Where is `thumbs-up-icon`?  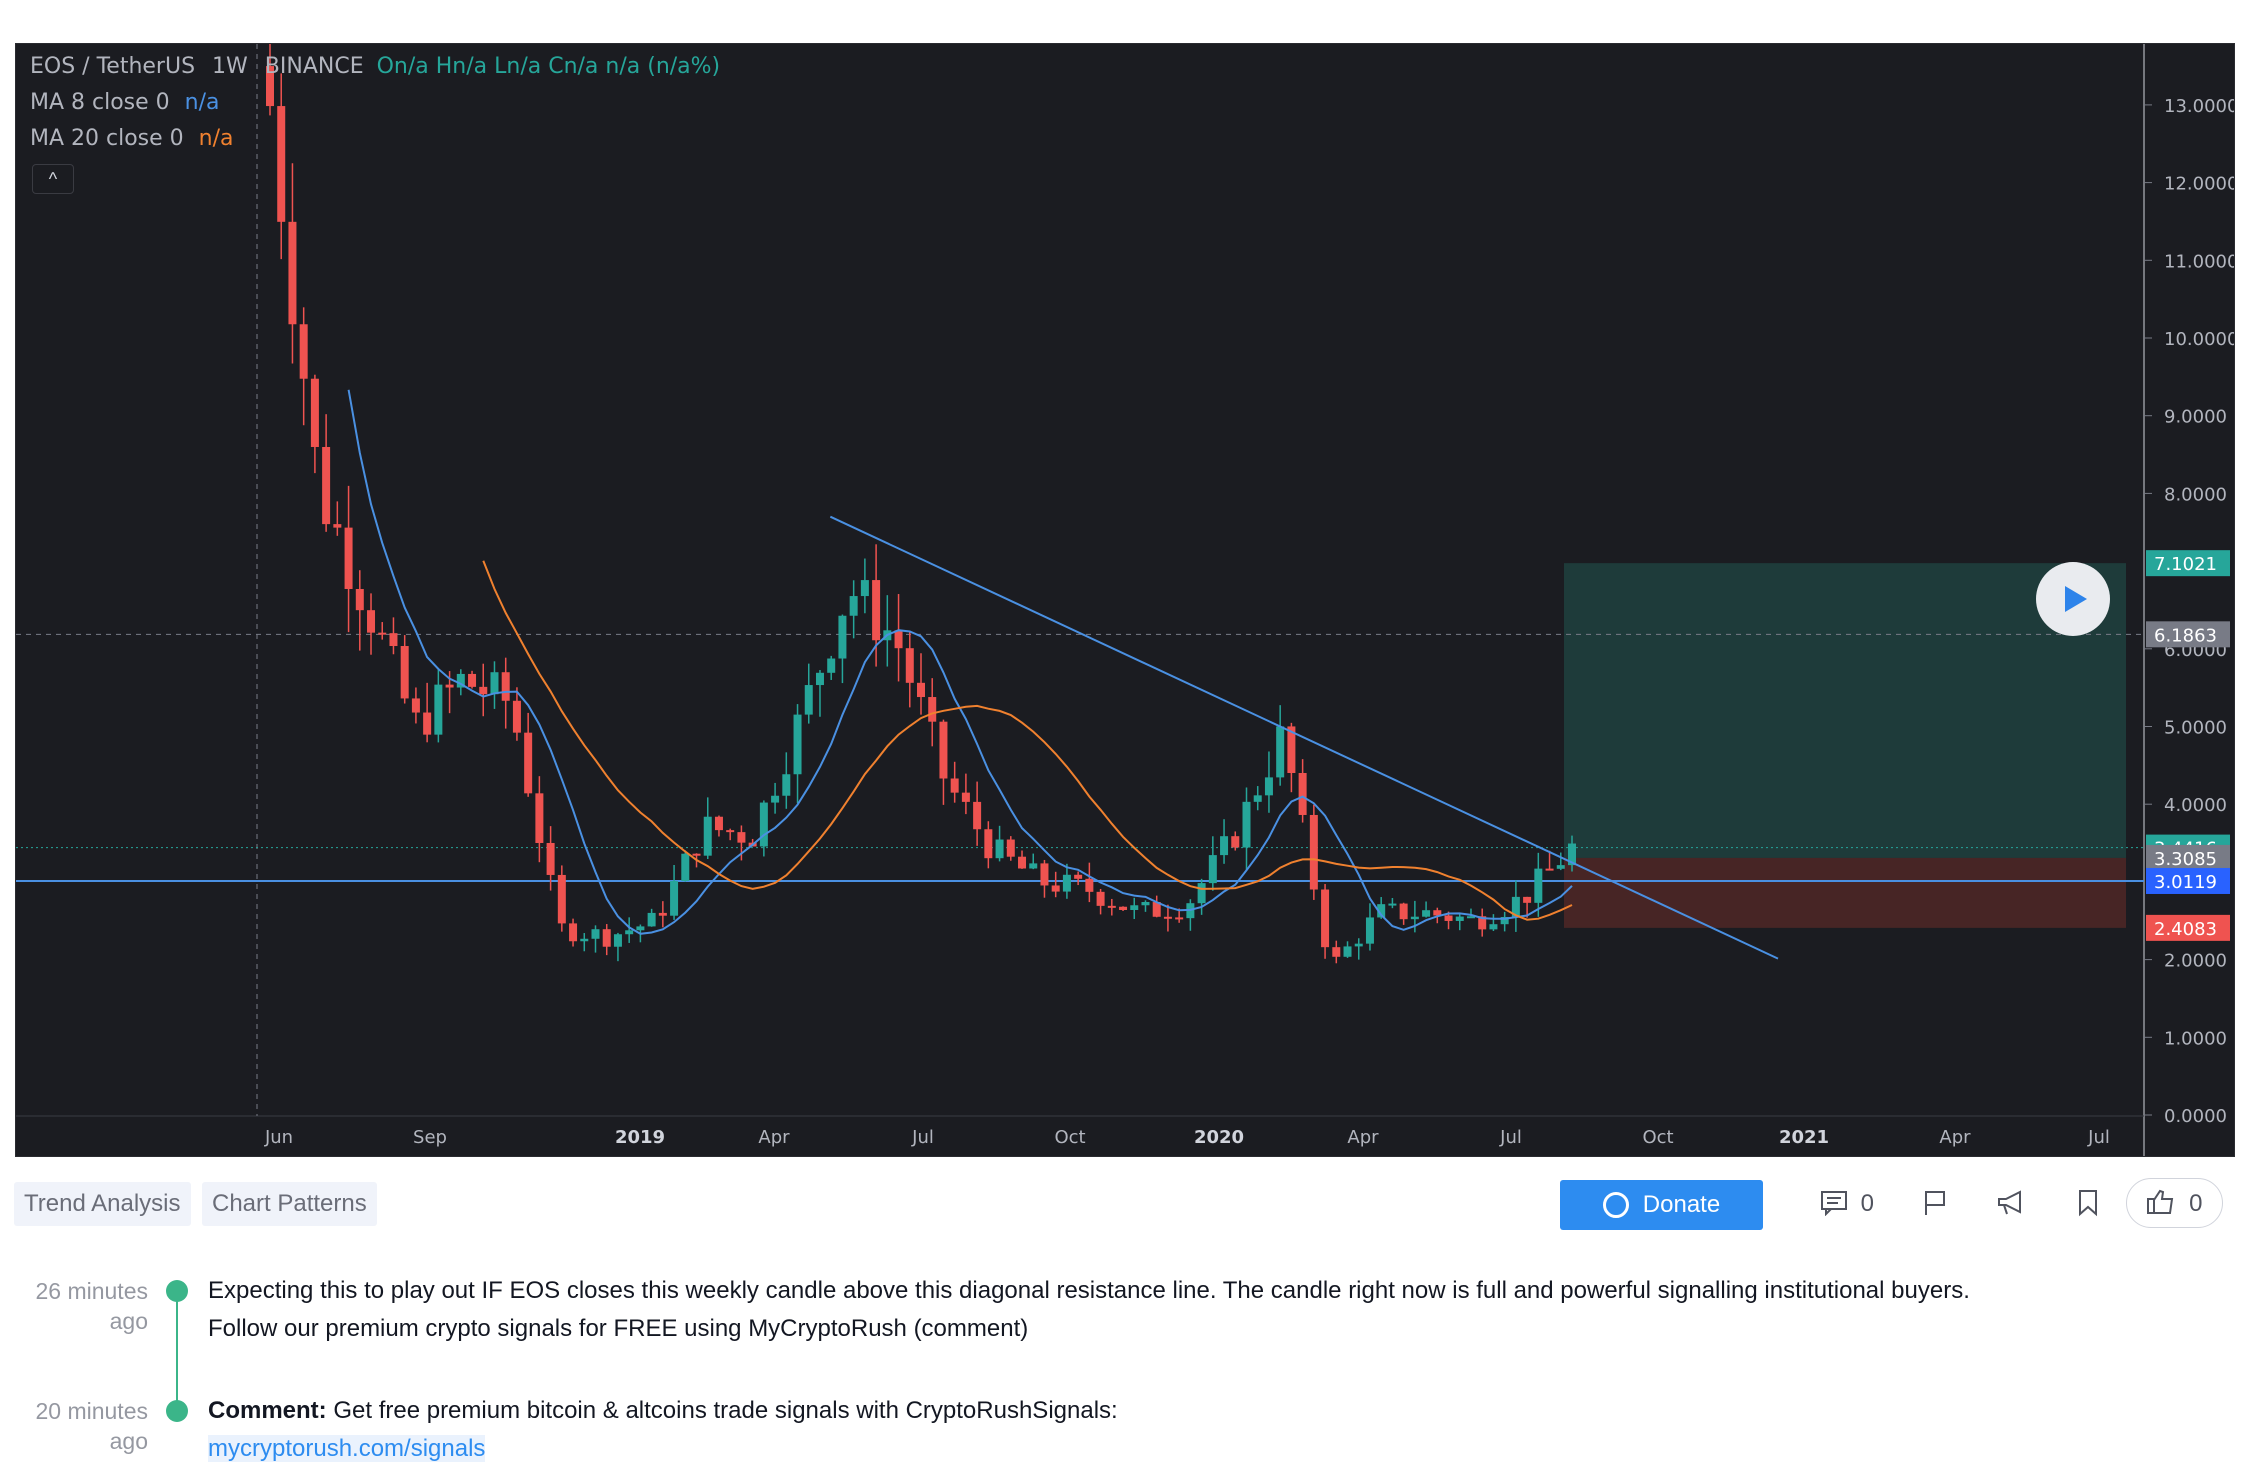 thumbs-up-icon is located at coordinates (2160, 1201).